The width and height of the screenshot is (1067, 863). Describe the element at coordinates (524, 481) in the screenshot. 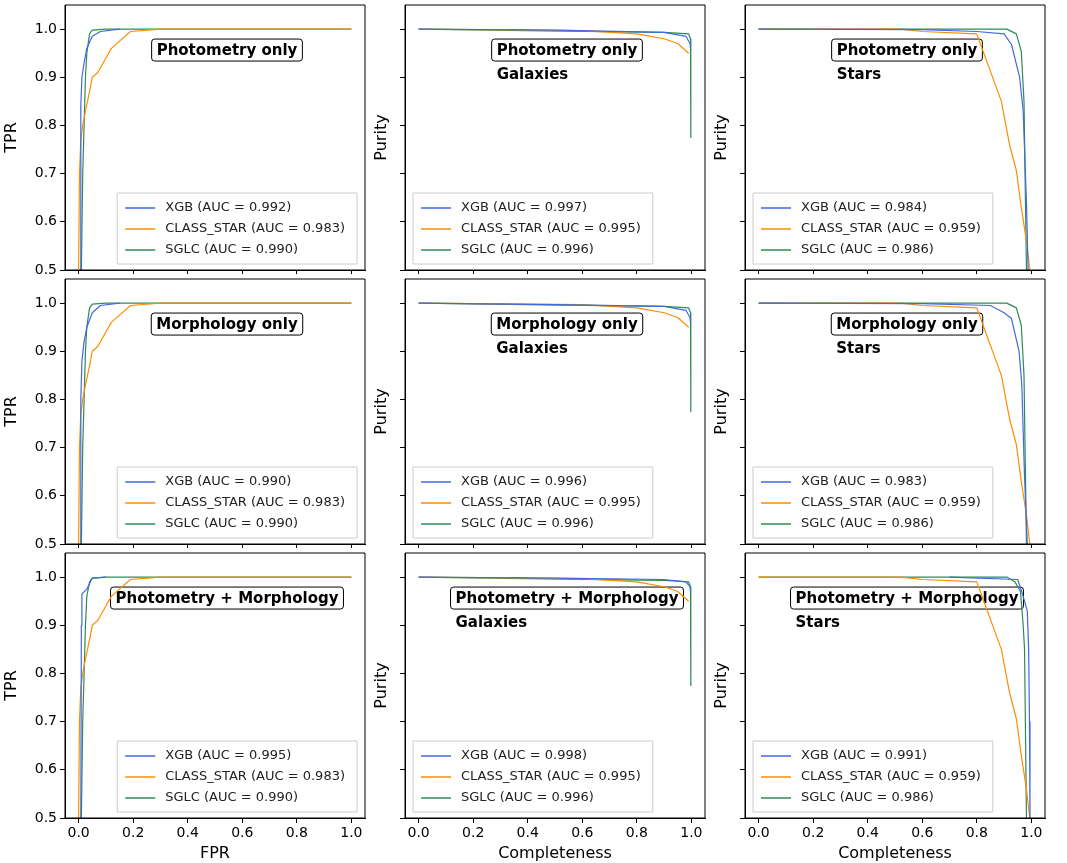

I see `legend-label: XGB (AUC = 0.996)` at that location.